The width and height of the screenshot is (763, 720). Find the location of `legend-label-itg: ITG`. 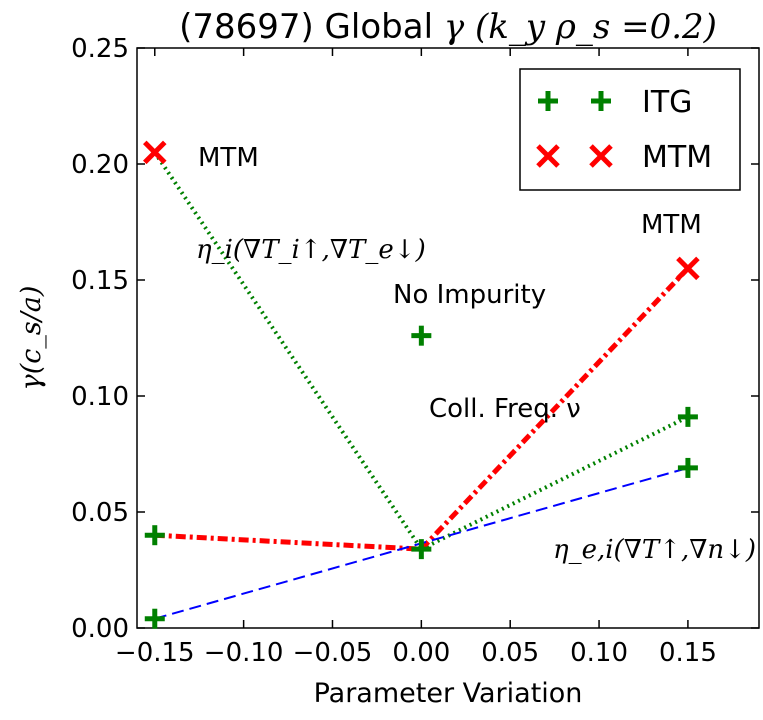

legend-label-itg: ITG is located at coordinates (667, 102).